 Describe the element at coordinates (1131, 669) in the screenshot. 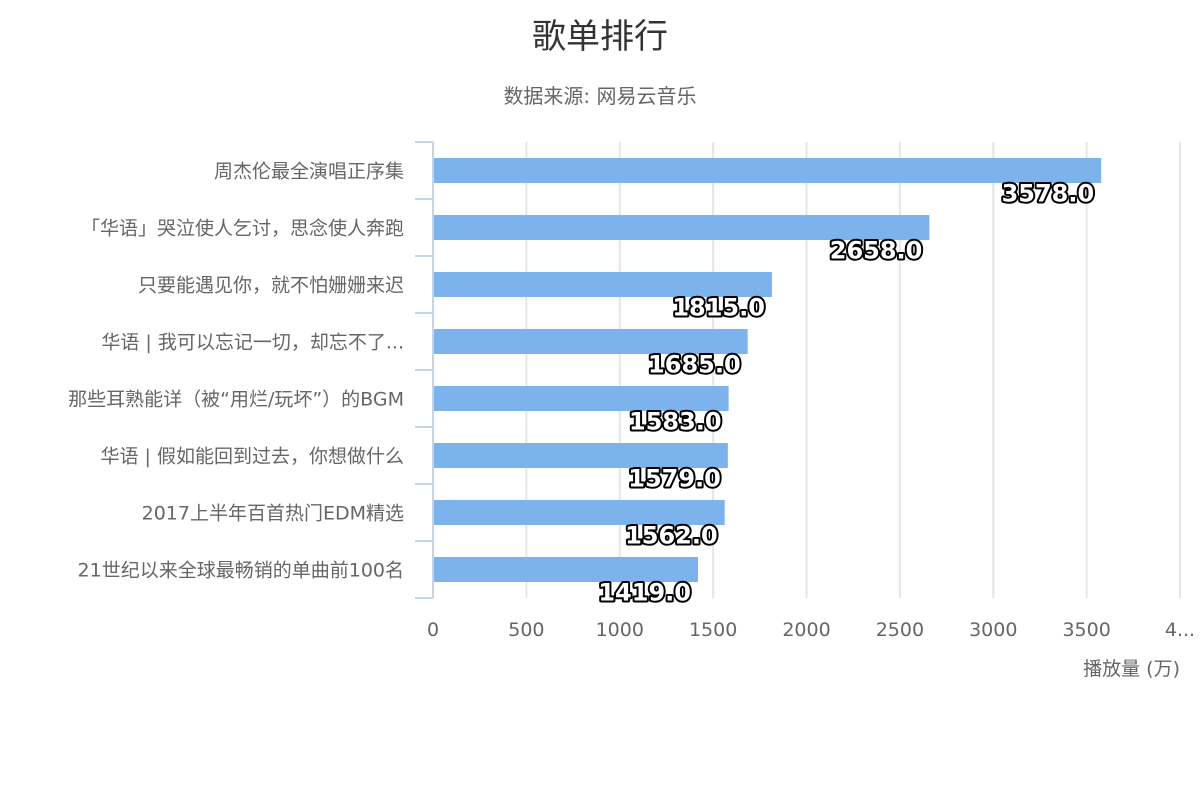

I see `x-axis-title: 播放量 (万)` at that location.